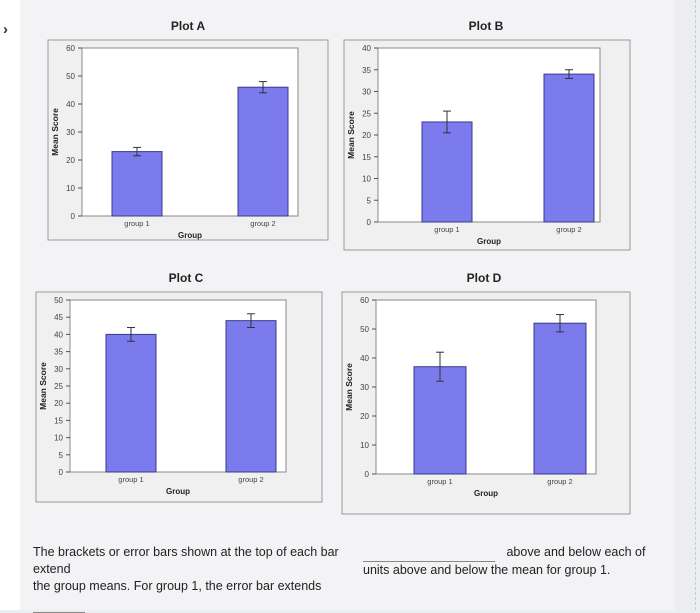 This screenshot has width=700, height=613. I want to click on plot-d-ylabel: Mean Score, so click(349, 387).